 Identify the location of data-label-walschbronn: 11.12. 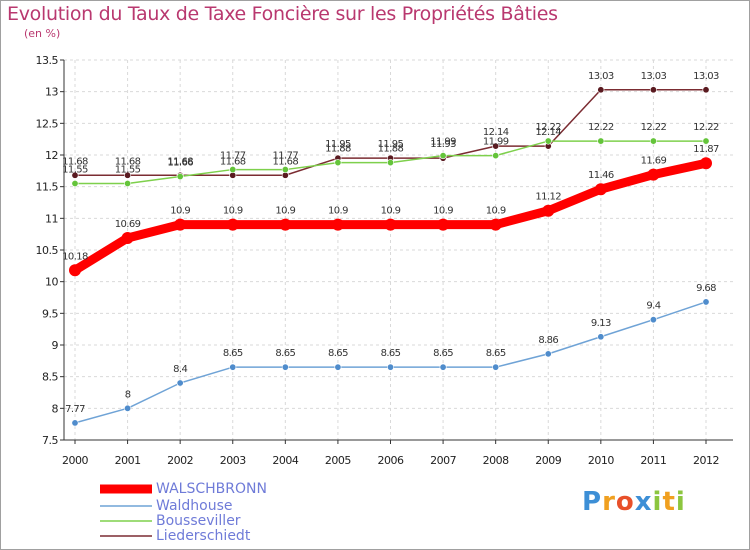
(548, 197).